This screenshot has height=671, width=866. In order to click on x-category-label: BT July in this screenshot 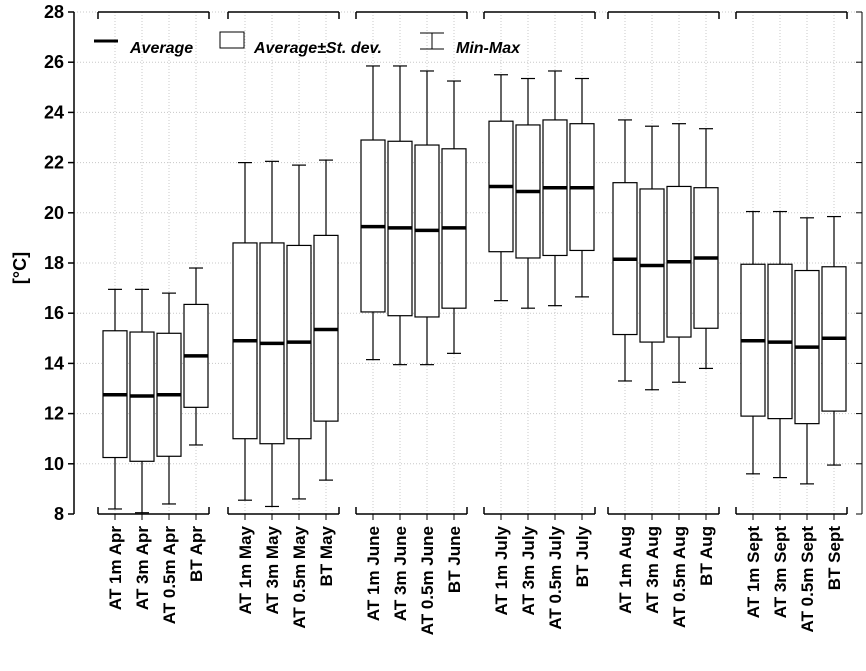, I will do `click(582, 556)`.